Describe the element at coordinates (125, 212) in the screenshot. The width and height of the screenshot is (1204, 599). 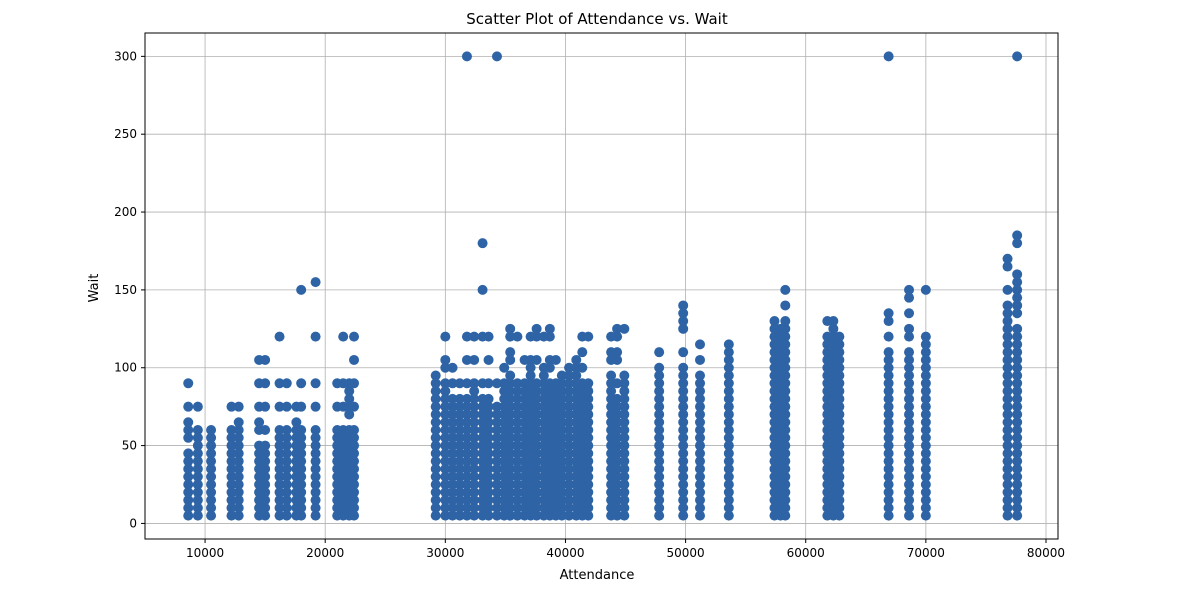
I see `y-tick-label: 200` at that location.